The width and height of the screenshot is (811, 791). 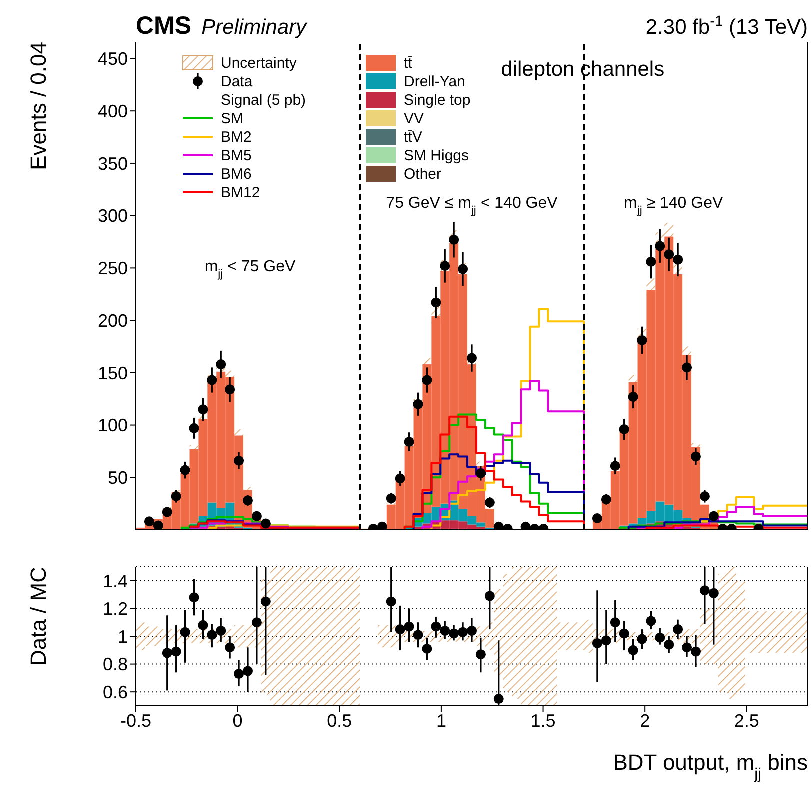 I want to click on annotation: m$_{jj}$ ≥ 140 GeV, so click(x=674, y=205).